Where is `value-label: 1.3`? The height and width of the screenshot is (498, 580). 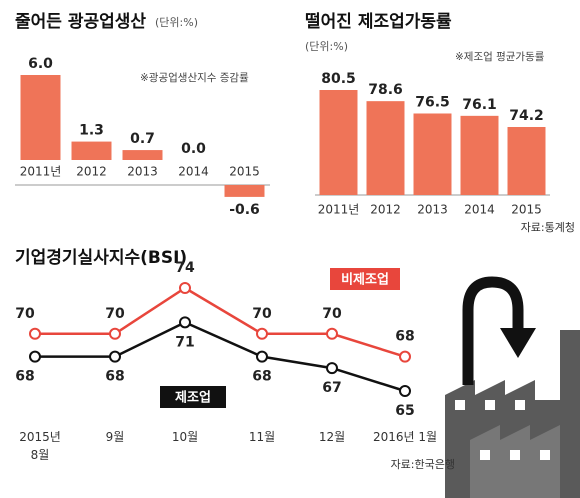
value-label: 1.3 is located at coordinates (91, 131).